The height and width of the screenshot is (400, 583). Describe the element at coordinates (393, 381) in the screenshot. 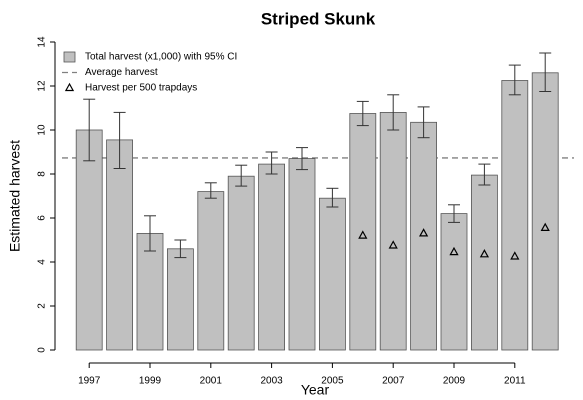

I see `x-tick-label: 2007` at that location.